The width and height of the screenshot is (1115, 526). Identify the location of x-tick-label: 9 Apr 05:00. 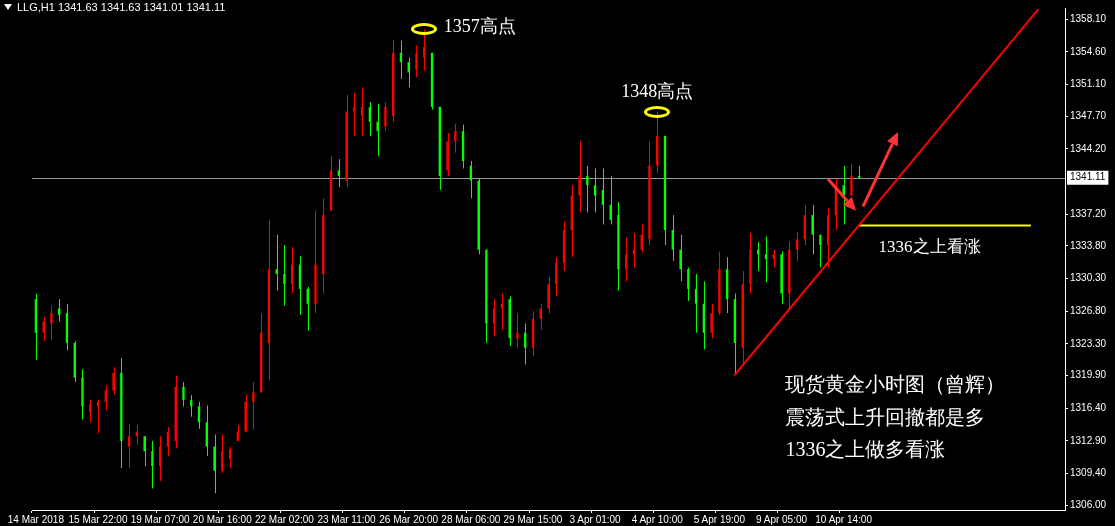
(781, 519).